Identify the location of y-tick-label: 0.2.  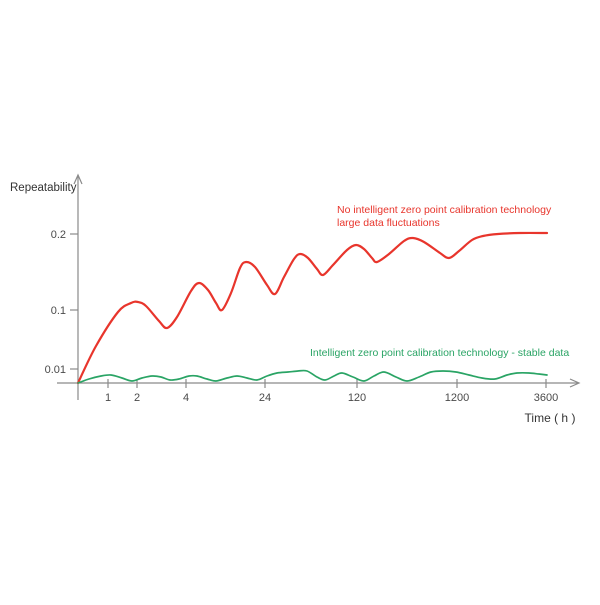
(58, 235).